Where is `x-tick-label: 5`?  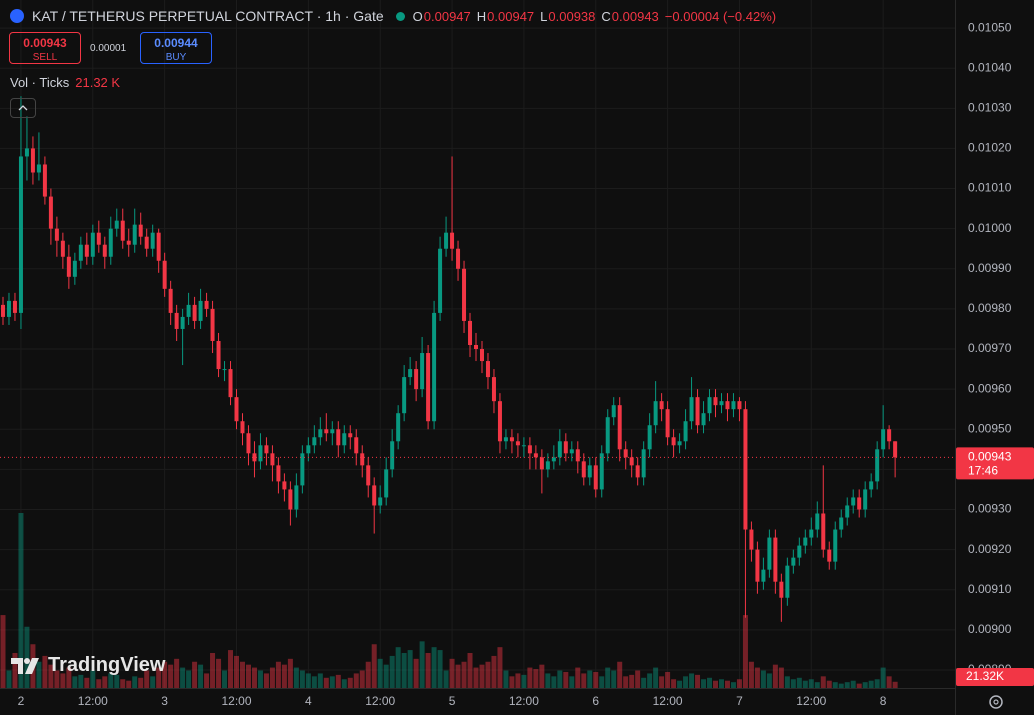
x-tick-label: 5 is located at coordinates (452, 701).